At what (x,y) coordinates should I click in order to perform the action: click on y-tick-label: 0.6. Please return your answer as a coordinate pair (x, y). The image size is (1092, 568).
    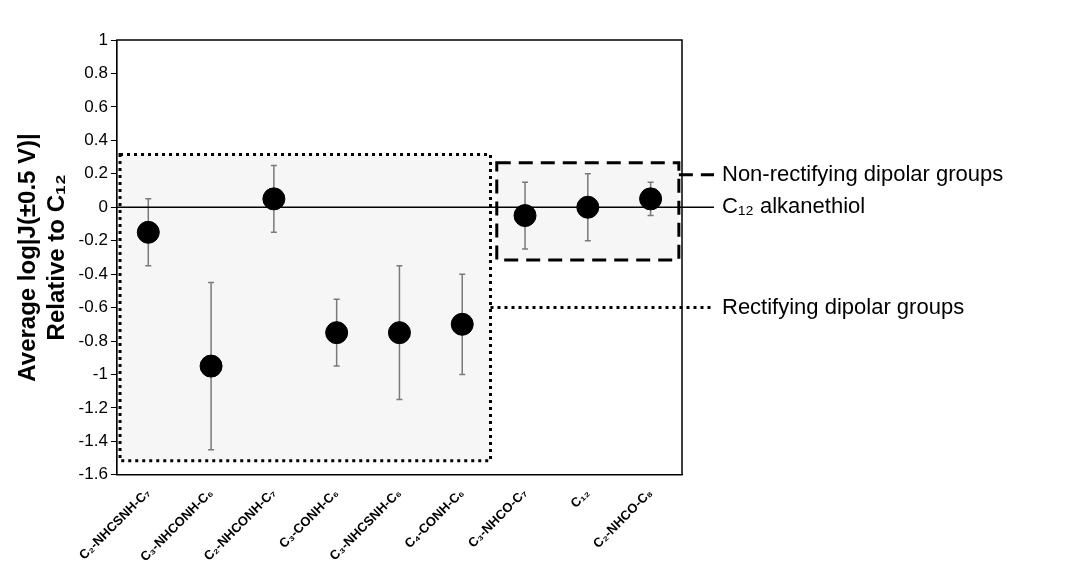
    Looking at the image, I should click on (96, 106).